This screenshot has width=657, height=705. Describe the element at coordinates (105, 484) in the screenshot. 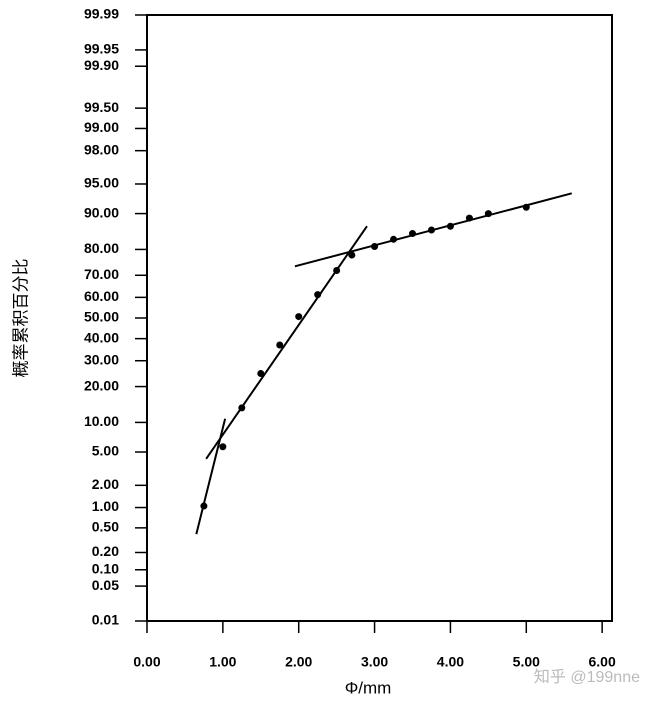

I see `y-tick-label: 2.00` at that location.